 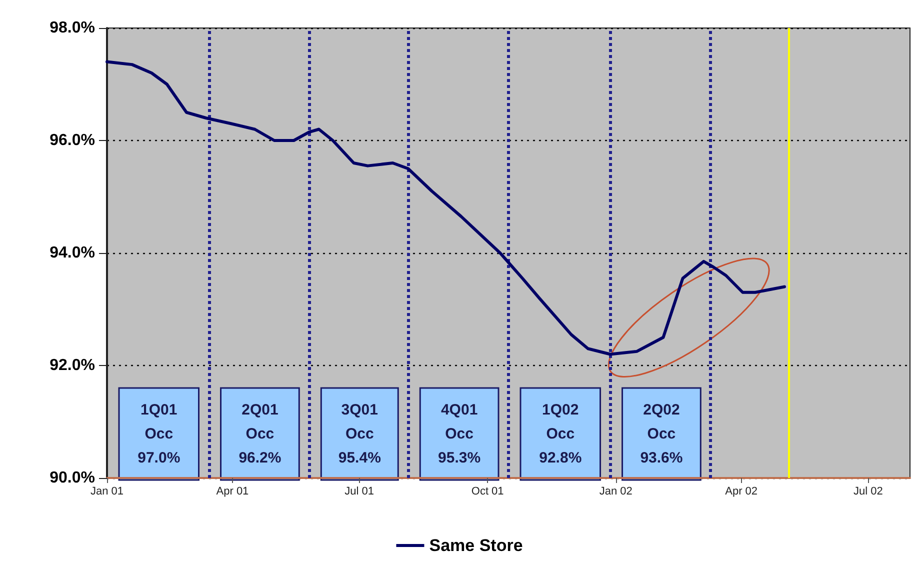 What do you see at coordinates (359, 492) in the screenshot?
I see `x-tick-label: Jul 01` at bounding box center [359, 492].